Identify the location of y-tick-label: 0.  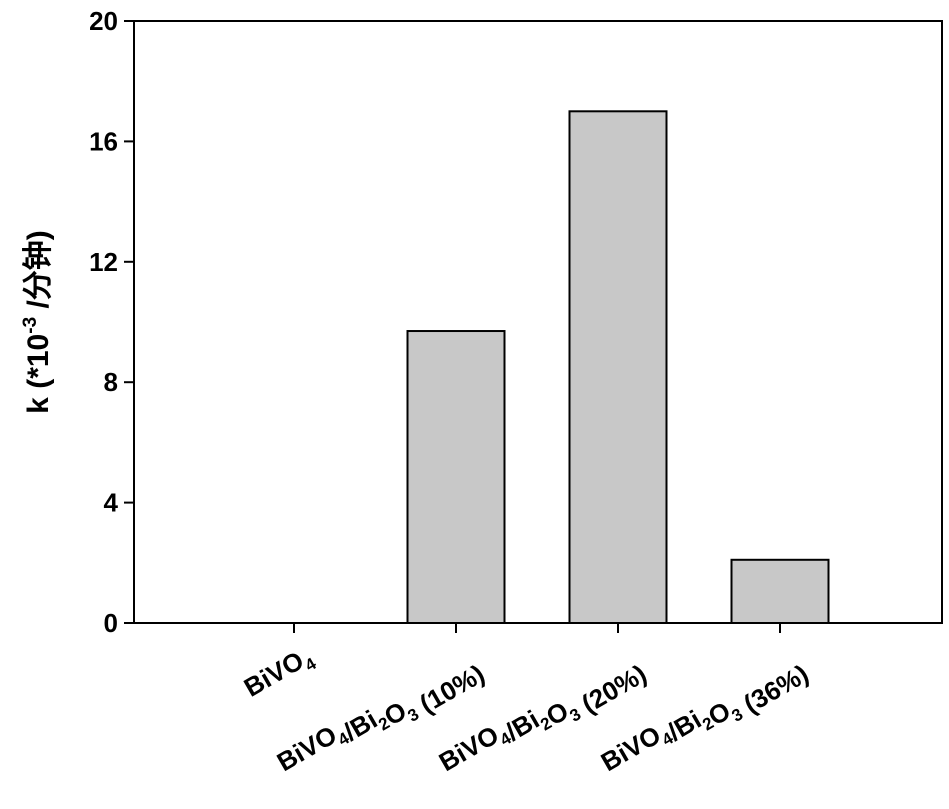
(111, 623).